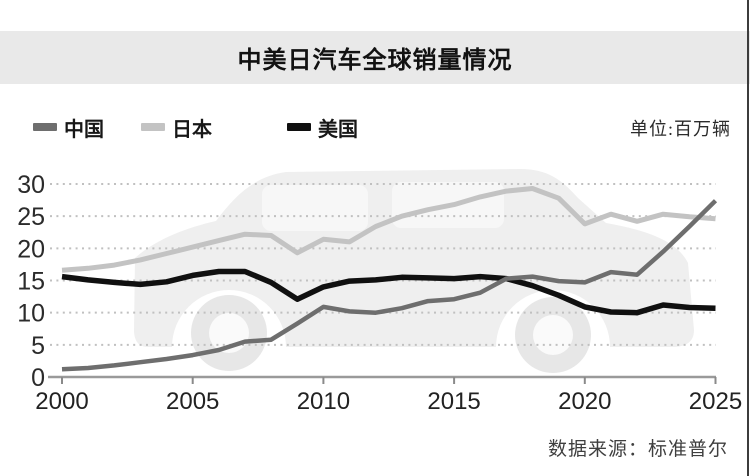  What do you see at coordinates (31, 314) in the screenshot?
I see `y-axis-label-10: 10` at bounding box center [31, 314].